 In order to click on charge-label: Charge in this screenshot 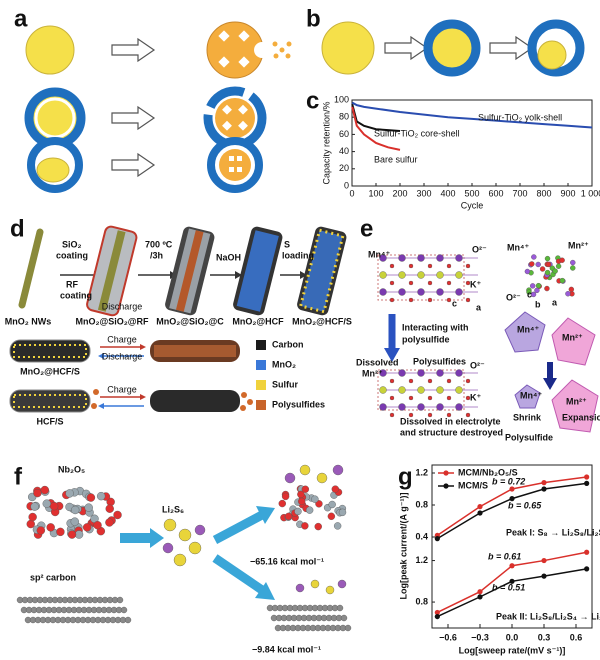, I will do `click(122, 389)`.